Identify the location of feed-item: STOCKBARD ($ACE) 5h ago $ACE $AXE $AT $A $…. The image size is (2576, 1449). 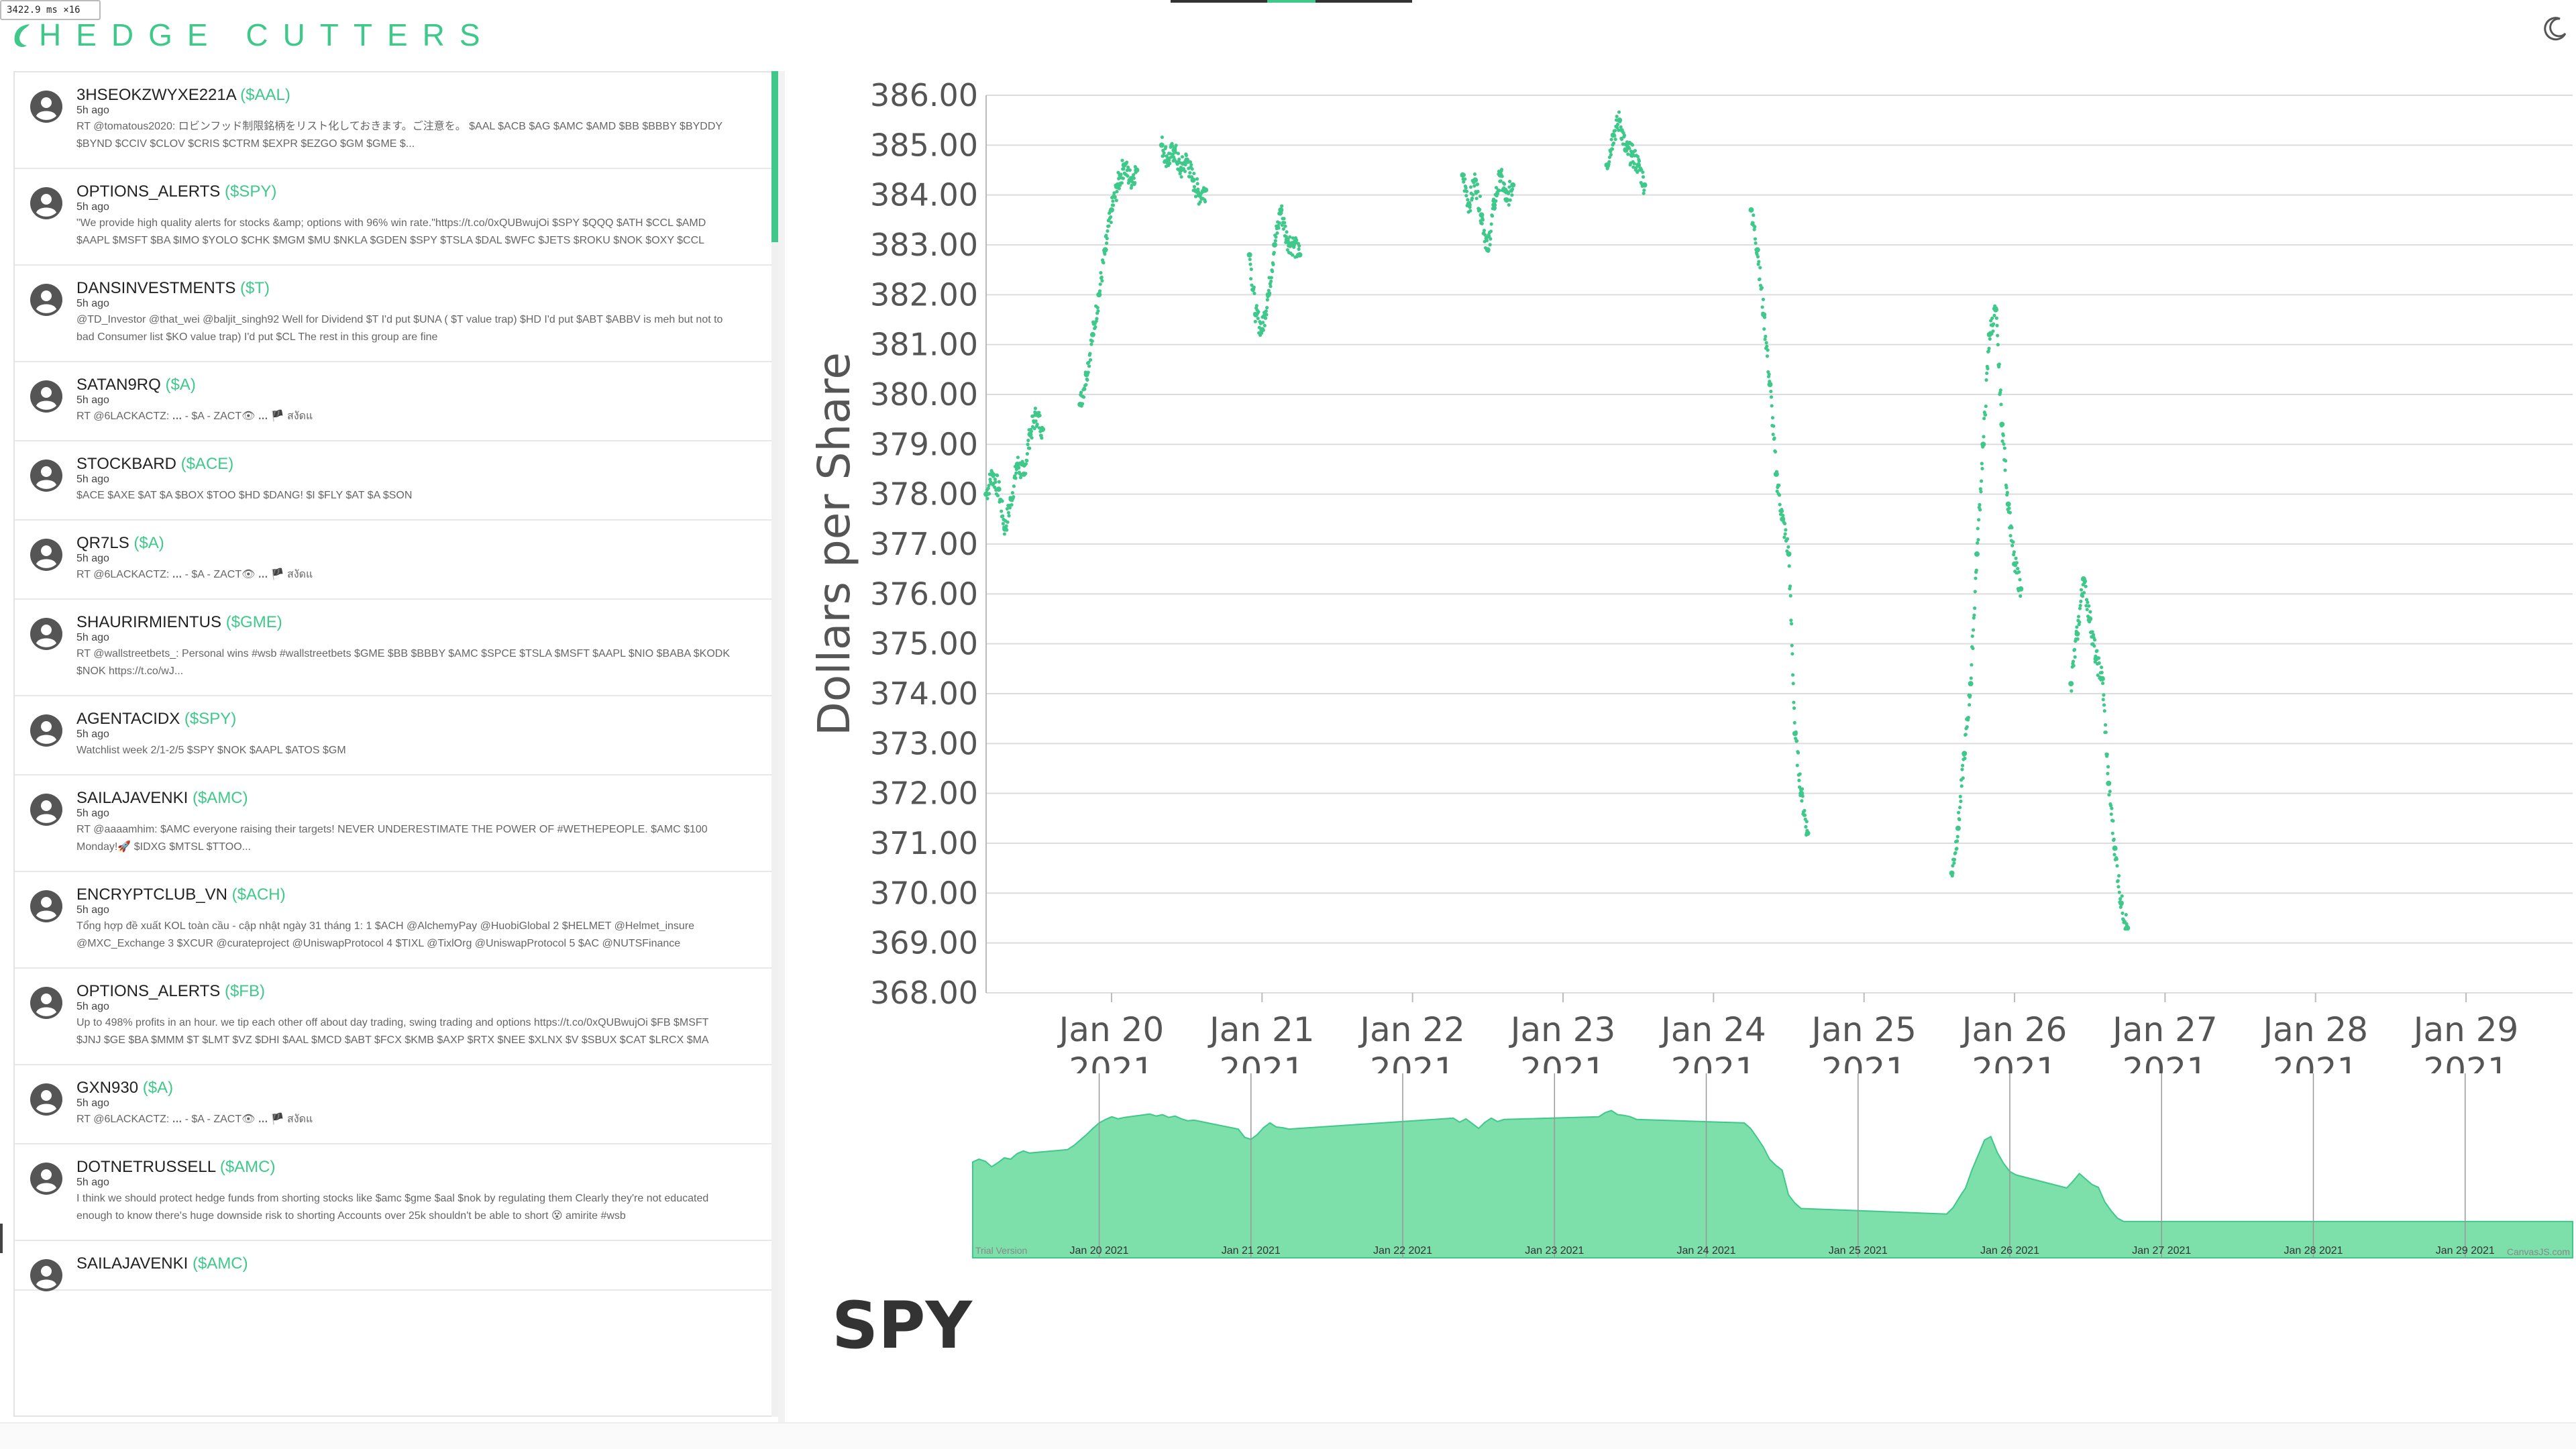
(395, 481).